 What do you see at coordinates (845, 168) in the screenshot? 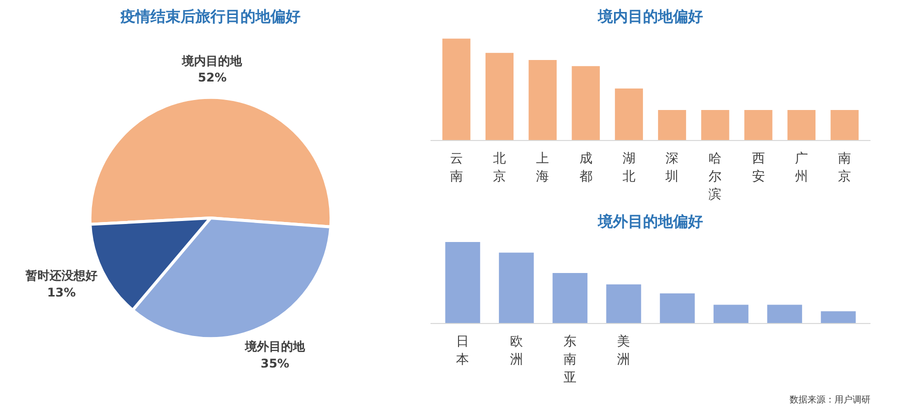
I see `x-tick-label: 南京` at bounding box center [845, 168].